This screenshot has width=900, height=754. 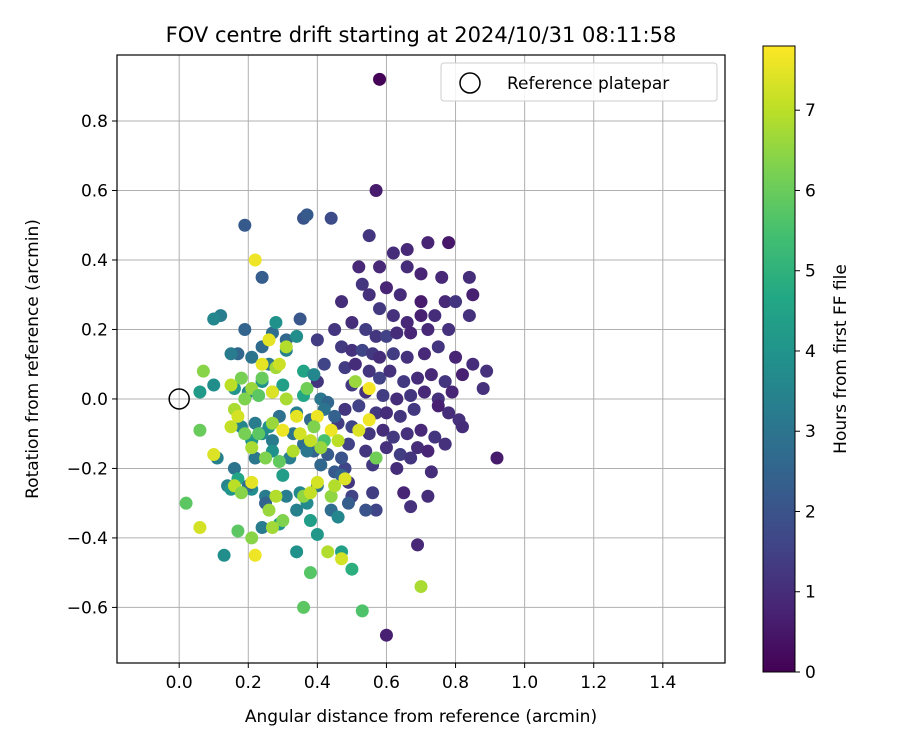 What do you see at coordinates (317, 683) in the screenshot?
I see `x-tick-label: 0.4` at bounding box center [317, 683].